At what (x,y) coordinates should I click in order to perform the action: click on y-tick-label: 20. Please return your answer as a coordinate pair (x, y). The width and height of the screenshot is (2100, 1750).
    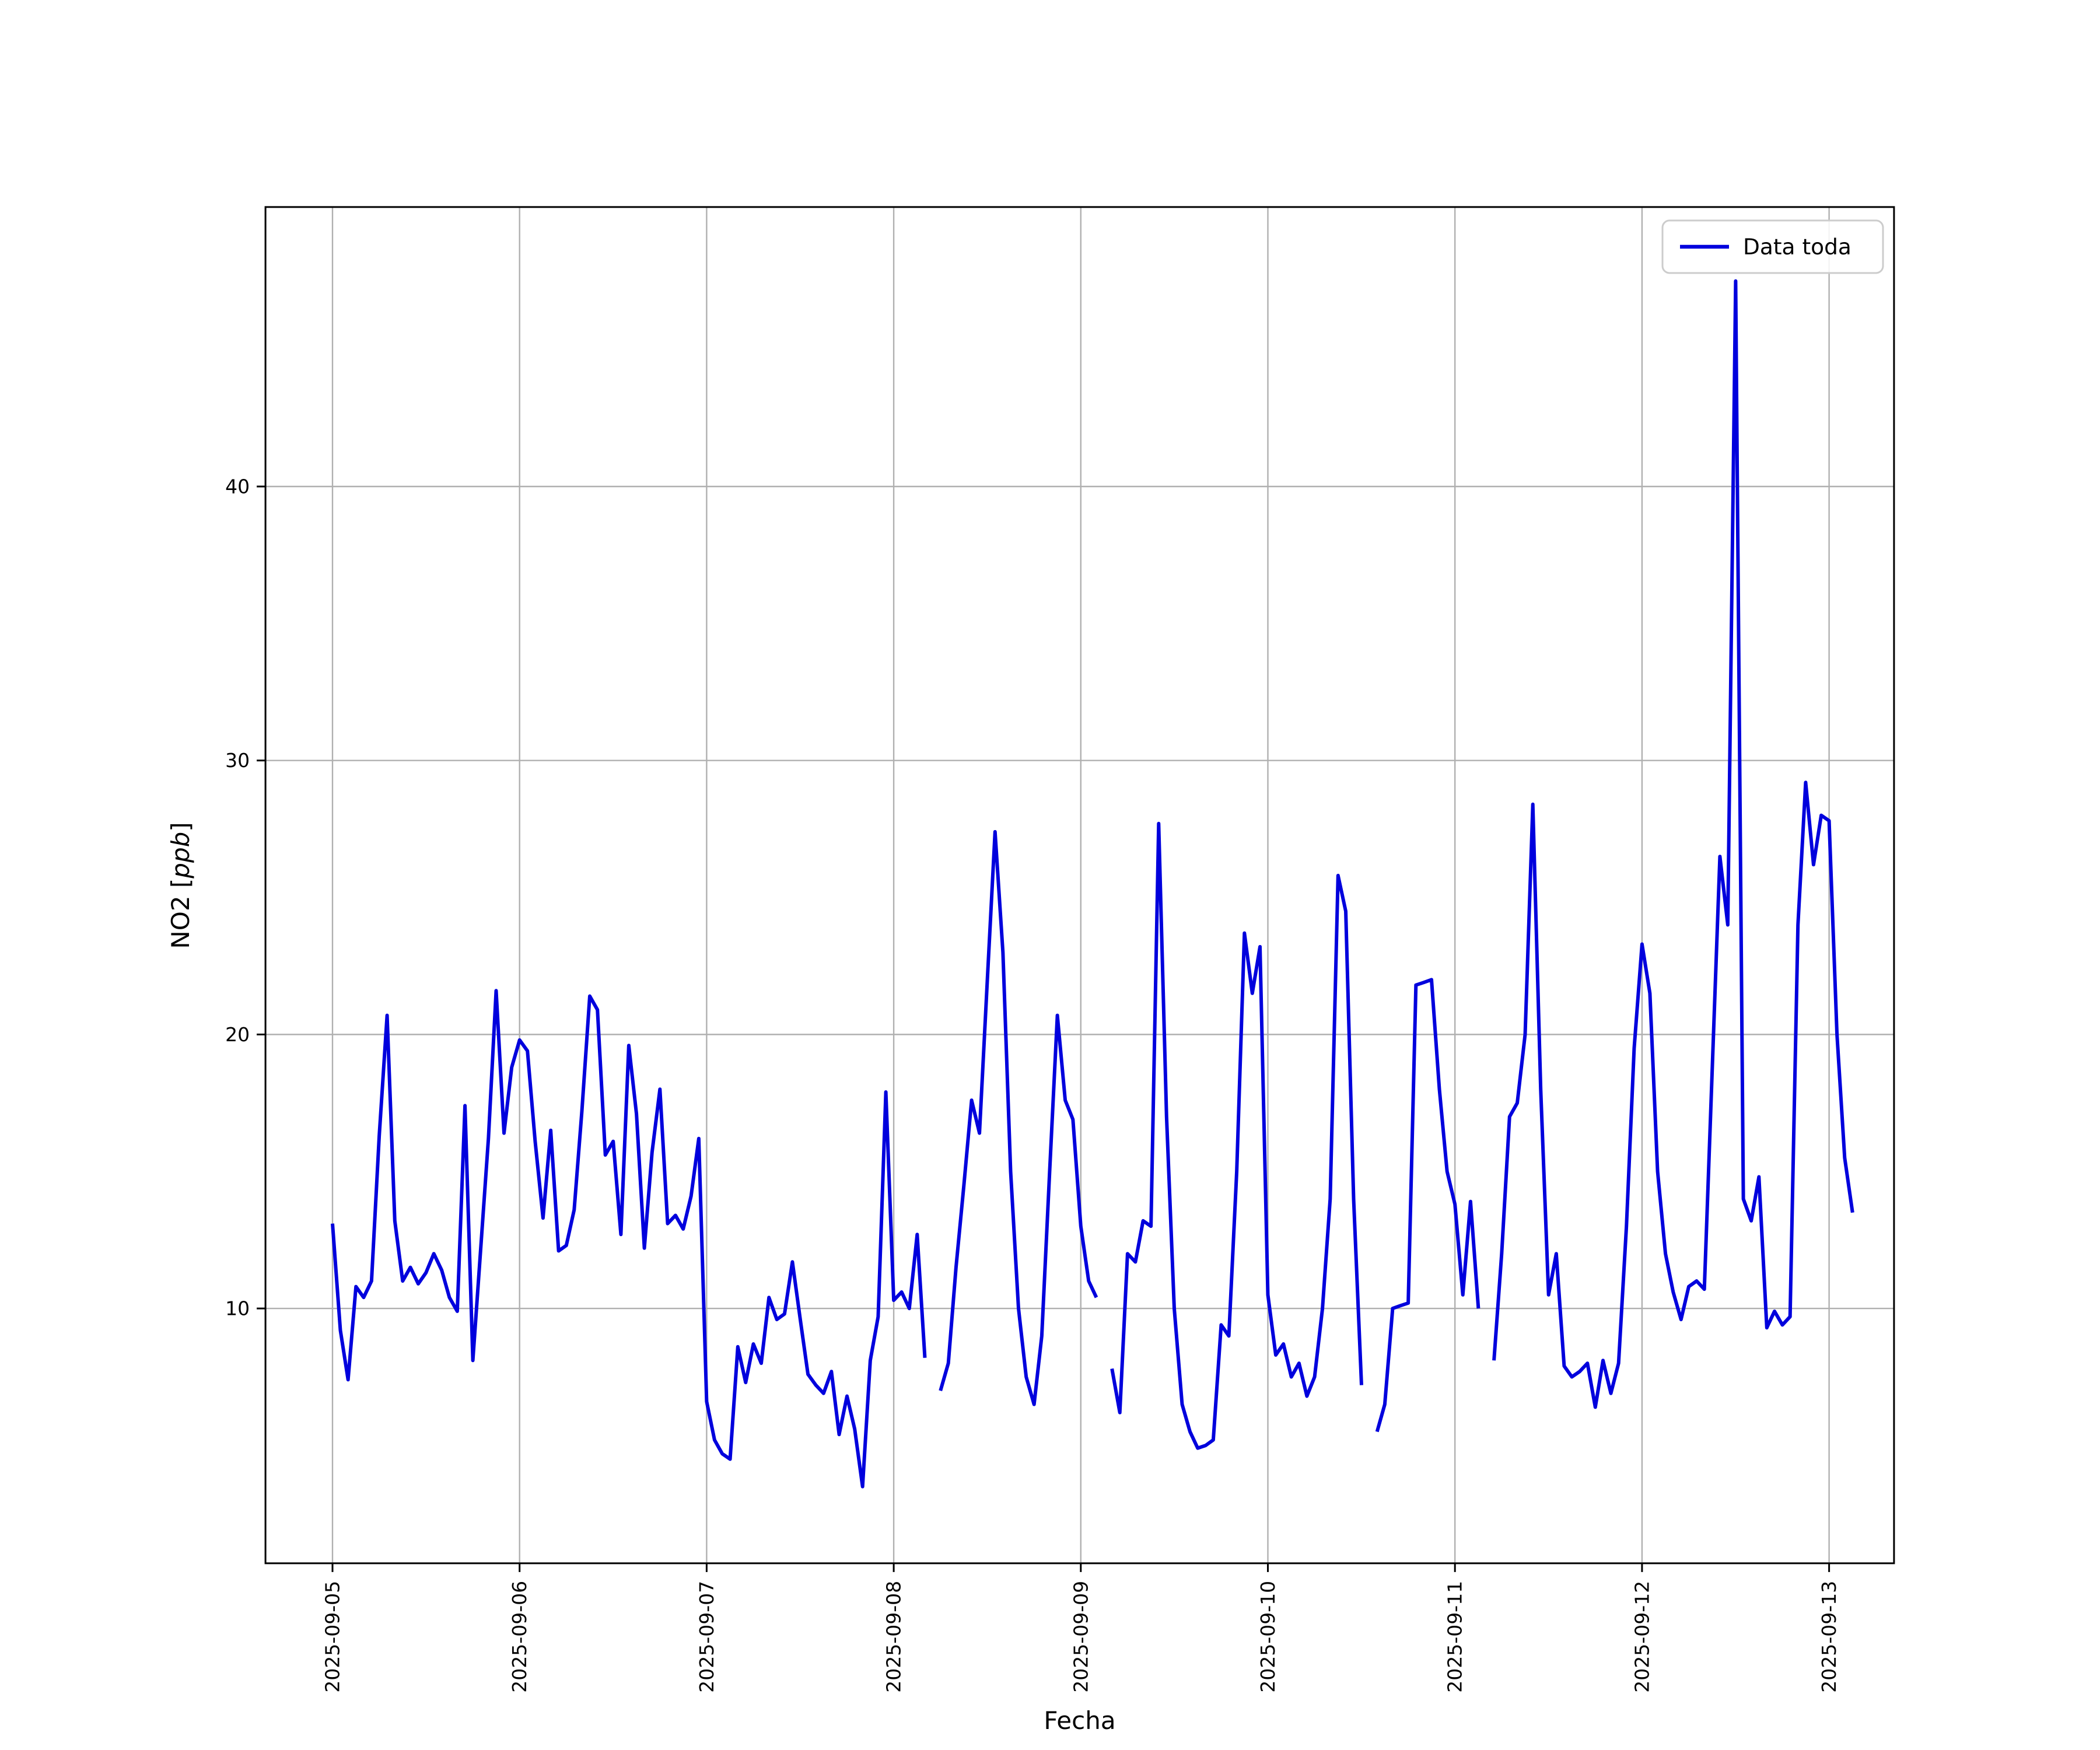
    Looking at the image, I should click on (237, 1034).